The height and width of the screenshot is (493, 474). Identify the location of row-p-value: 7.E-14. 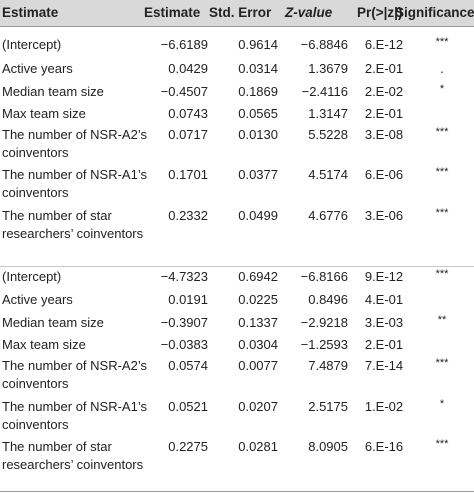
(384, 365).